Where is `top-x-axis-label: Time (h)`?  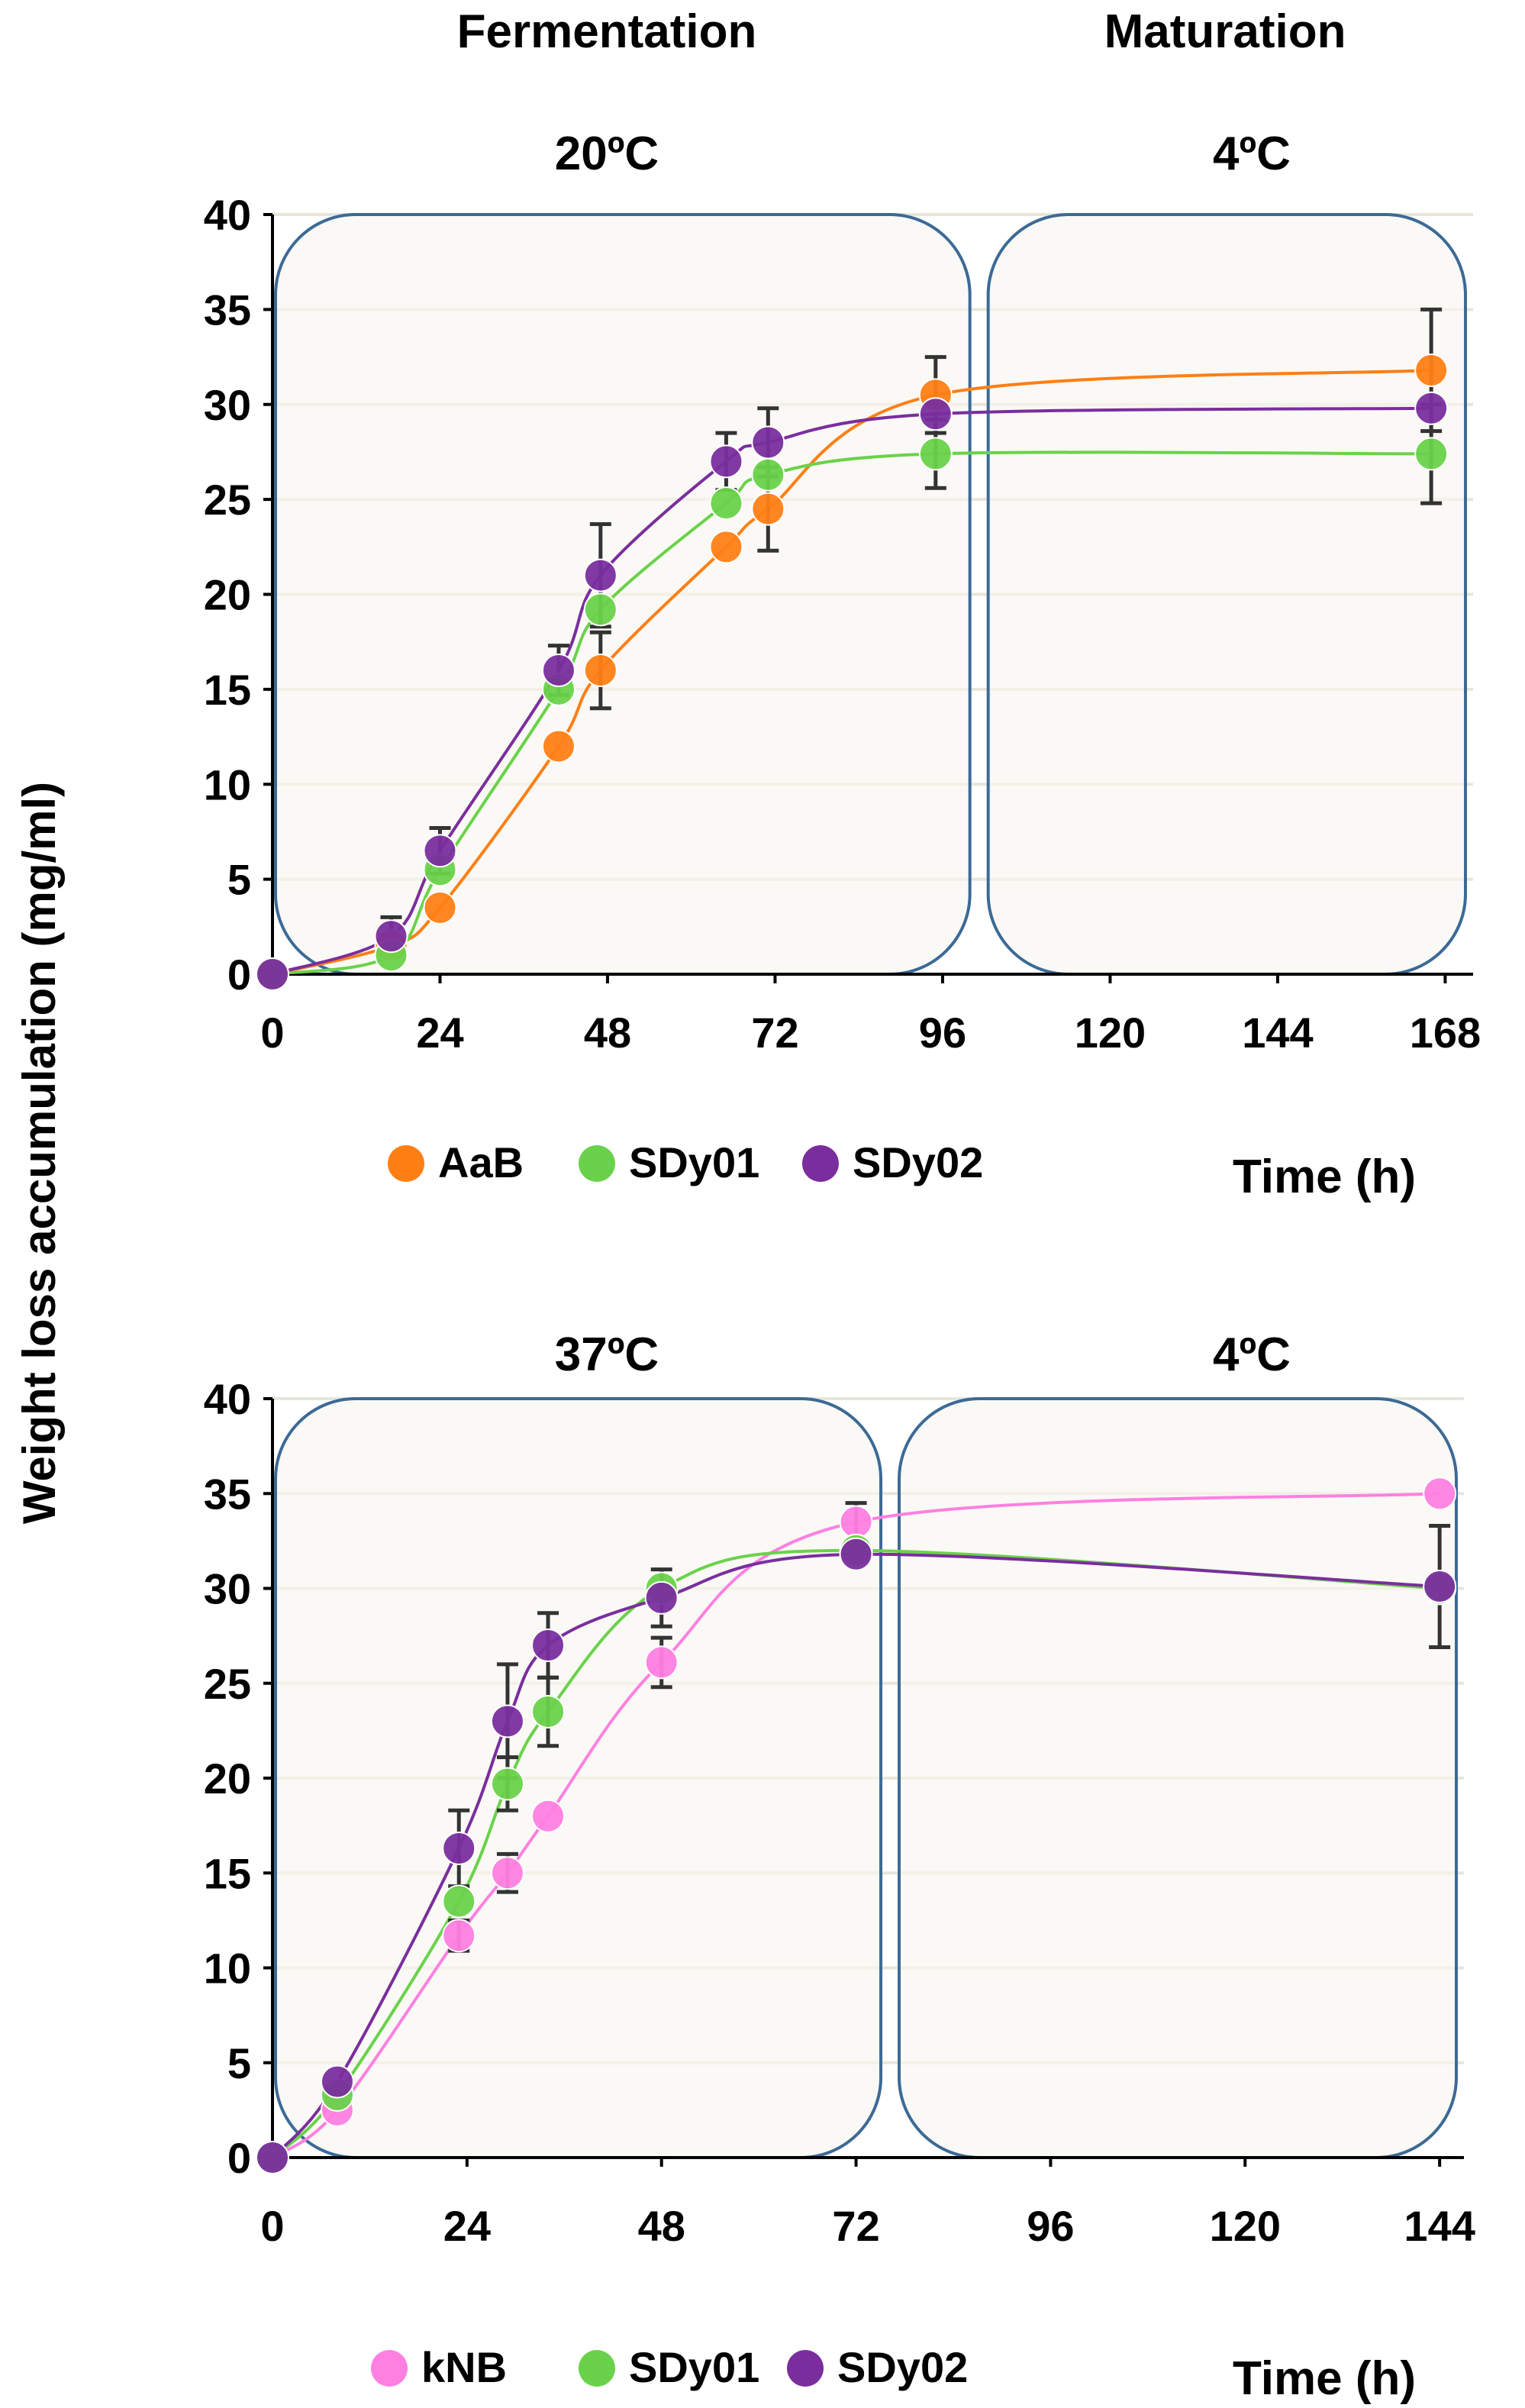 top-x-axis-label: Time (h) is located at coordinates (1324, 1177).